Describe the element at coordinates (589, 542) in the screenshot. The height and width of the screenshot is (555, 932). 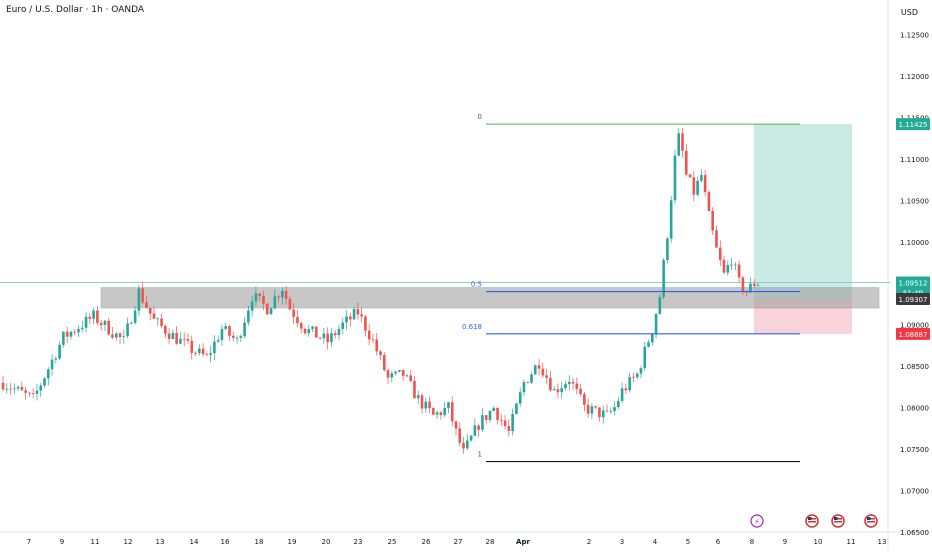
I see `x-tick-label: 2` at that location.